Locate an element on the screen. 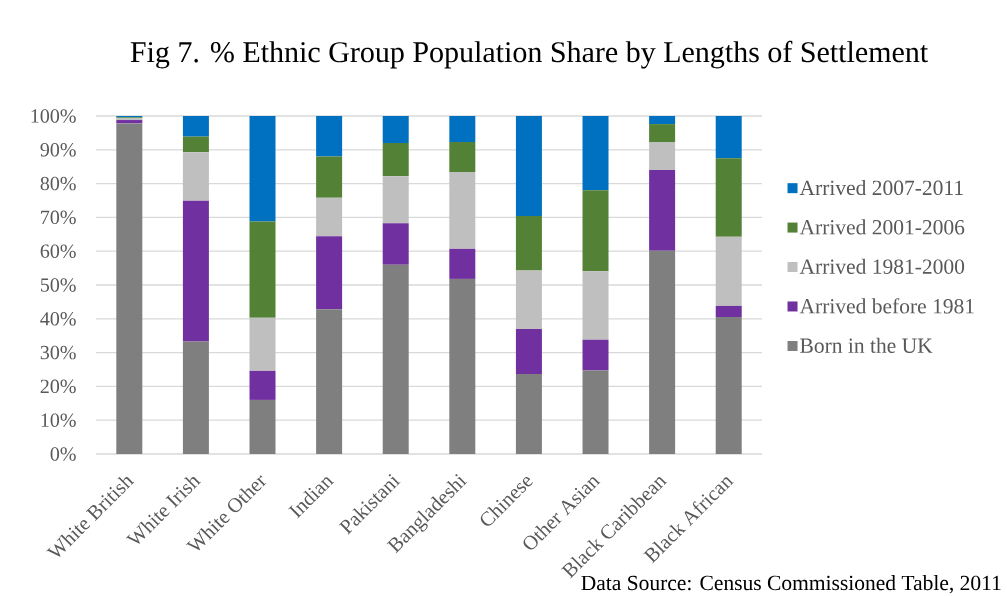  y-tick-label: 100% is located at coordinates (53, 116).